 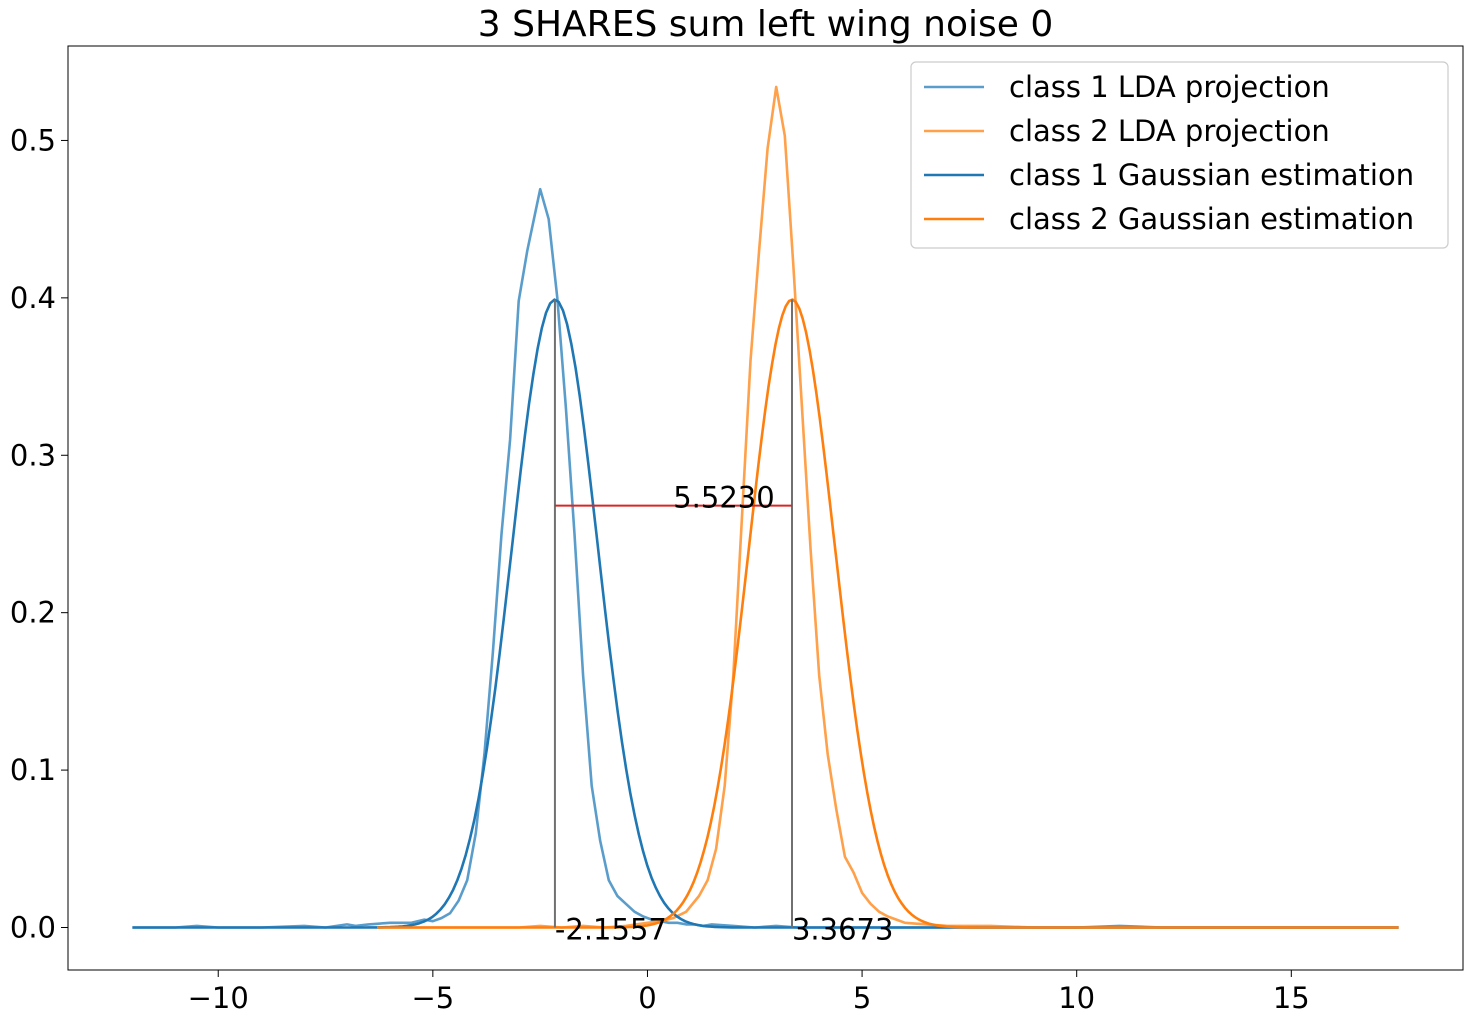 I want to click on y-tick-label: 0.0, so click(x=33, y=927).